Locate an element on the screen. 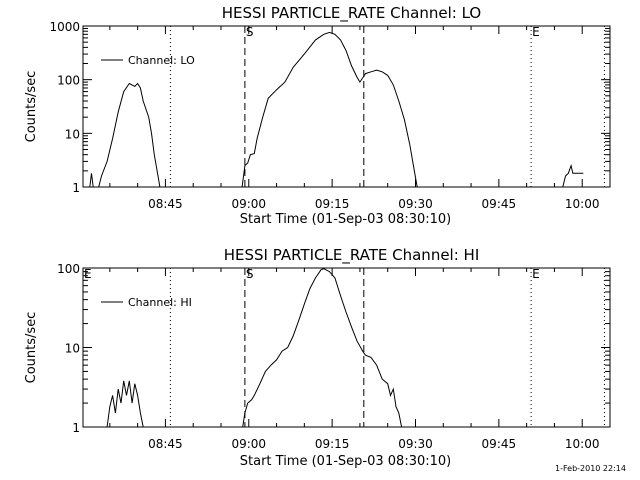  plot-timestamp: 1-Feb-2010 22:14 is located at coordinates (590, 468).